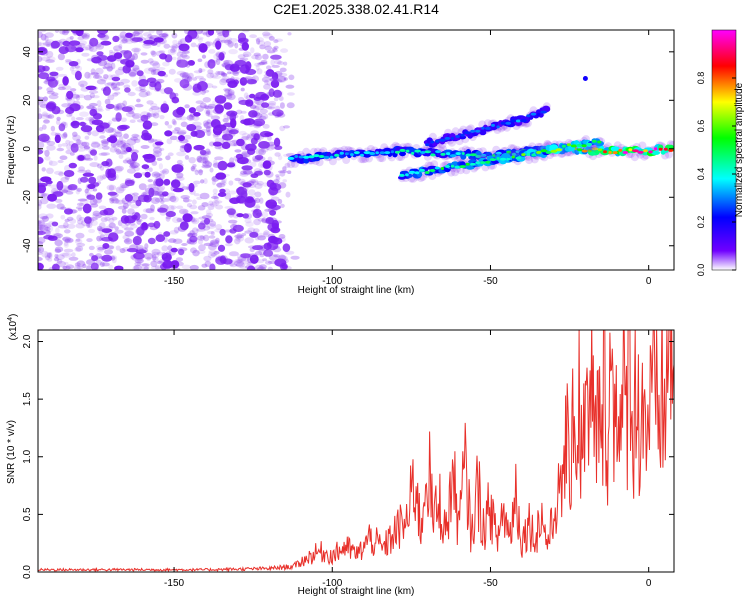 The height and width of the screenshot is (605, 750). What do you see at coordinates (332, 583) in the screenshot?
I see `snr-x-tick-label: -100` at bounding box center [332, 583].